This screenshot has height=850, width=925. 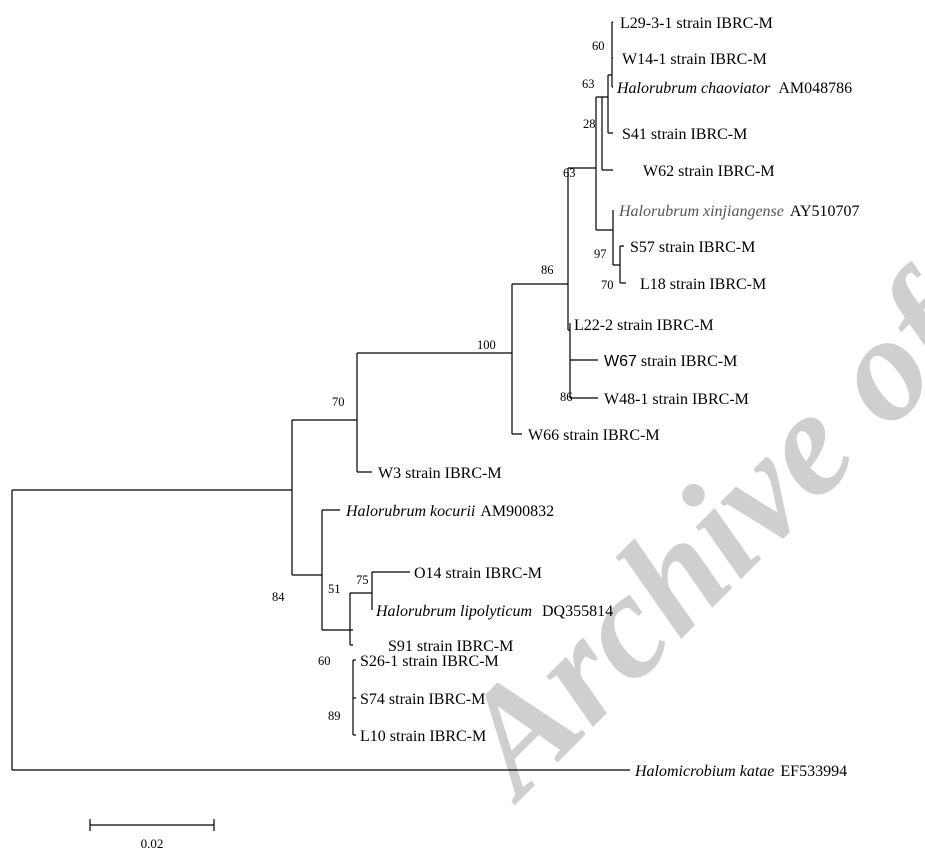 I want to click on leaf-hchao: Halorubrum chaoviator AM048786, so click(x=734, y=88).